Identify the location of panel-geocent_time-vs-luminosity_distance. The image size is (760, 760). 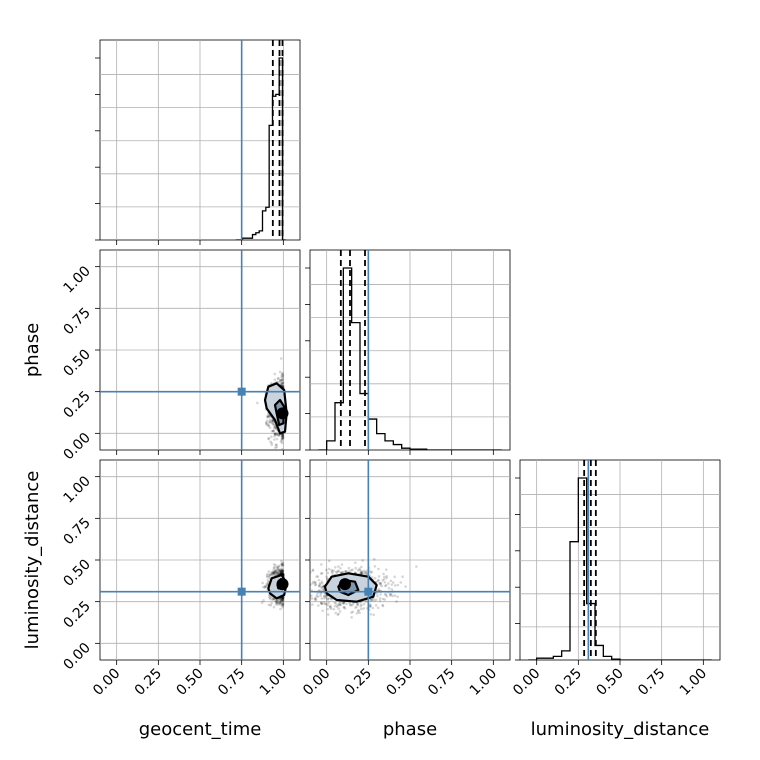
(200, 560).